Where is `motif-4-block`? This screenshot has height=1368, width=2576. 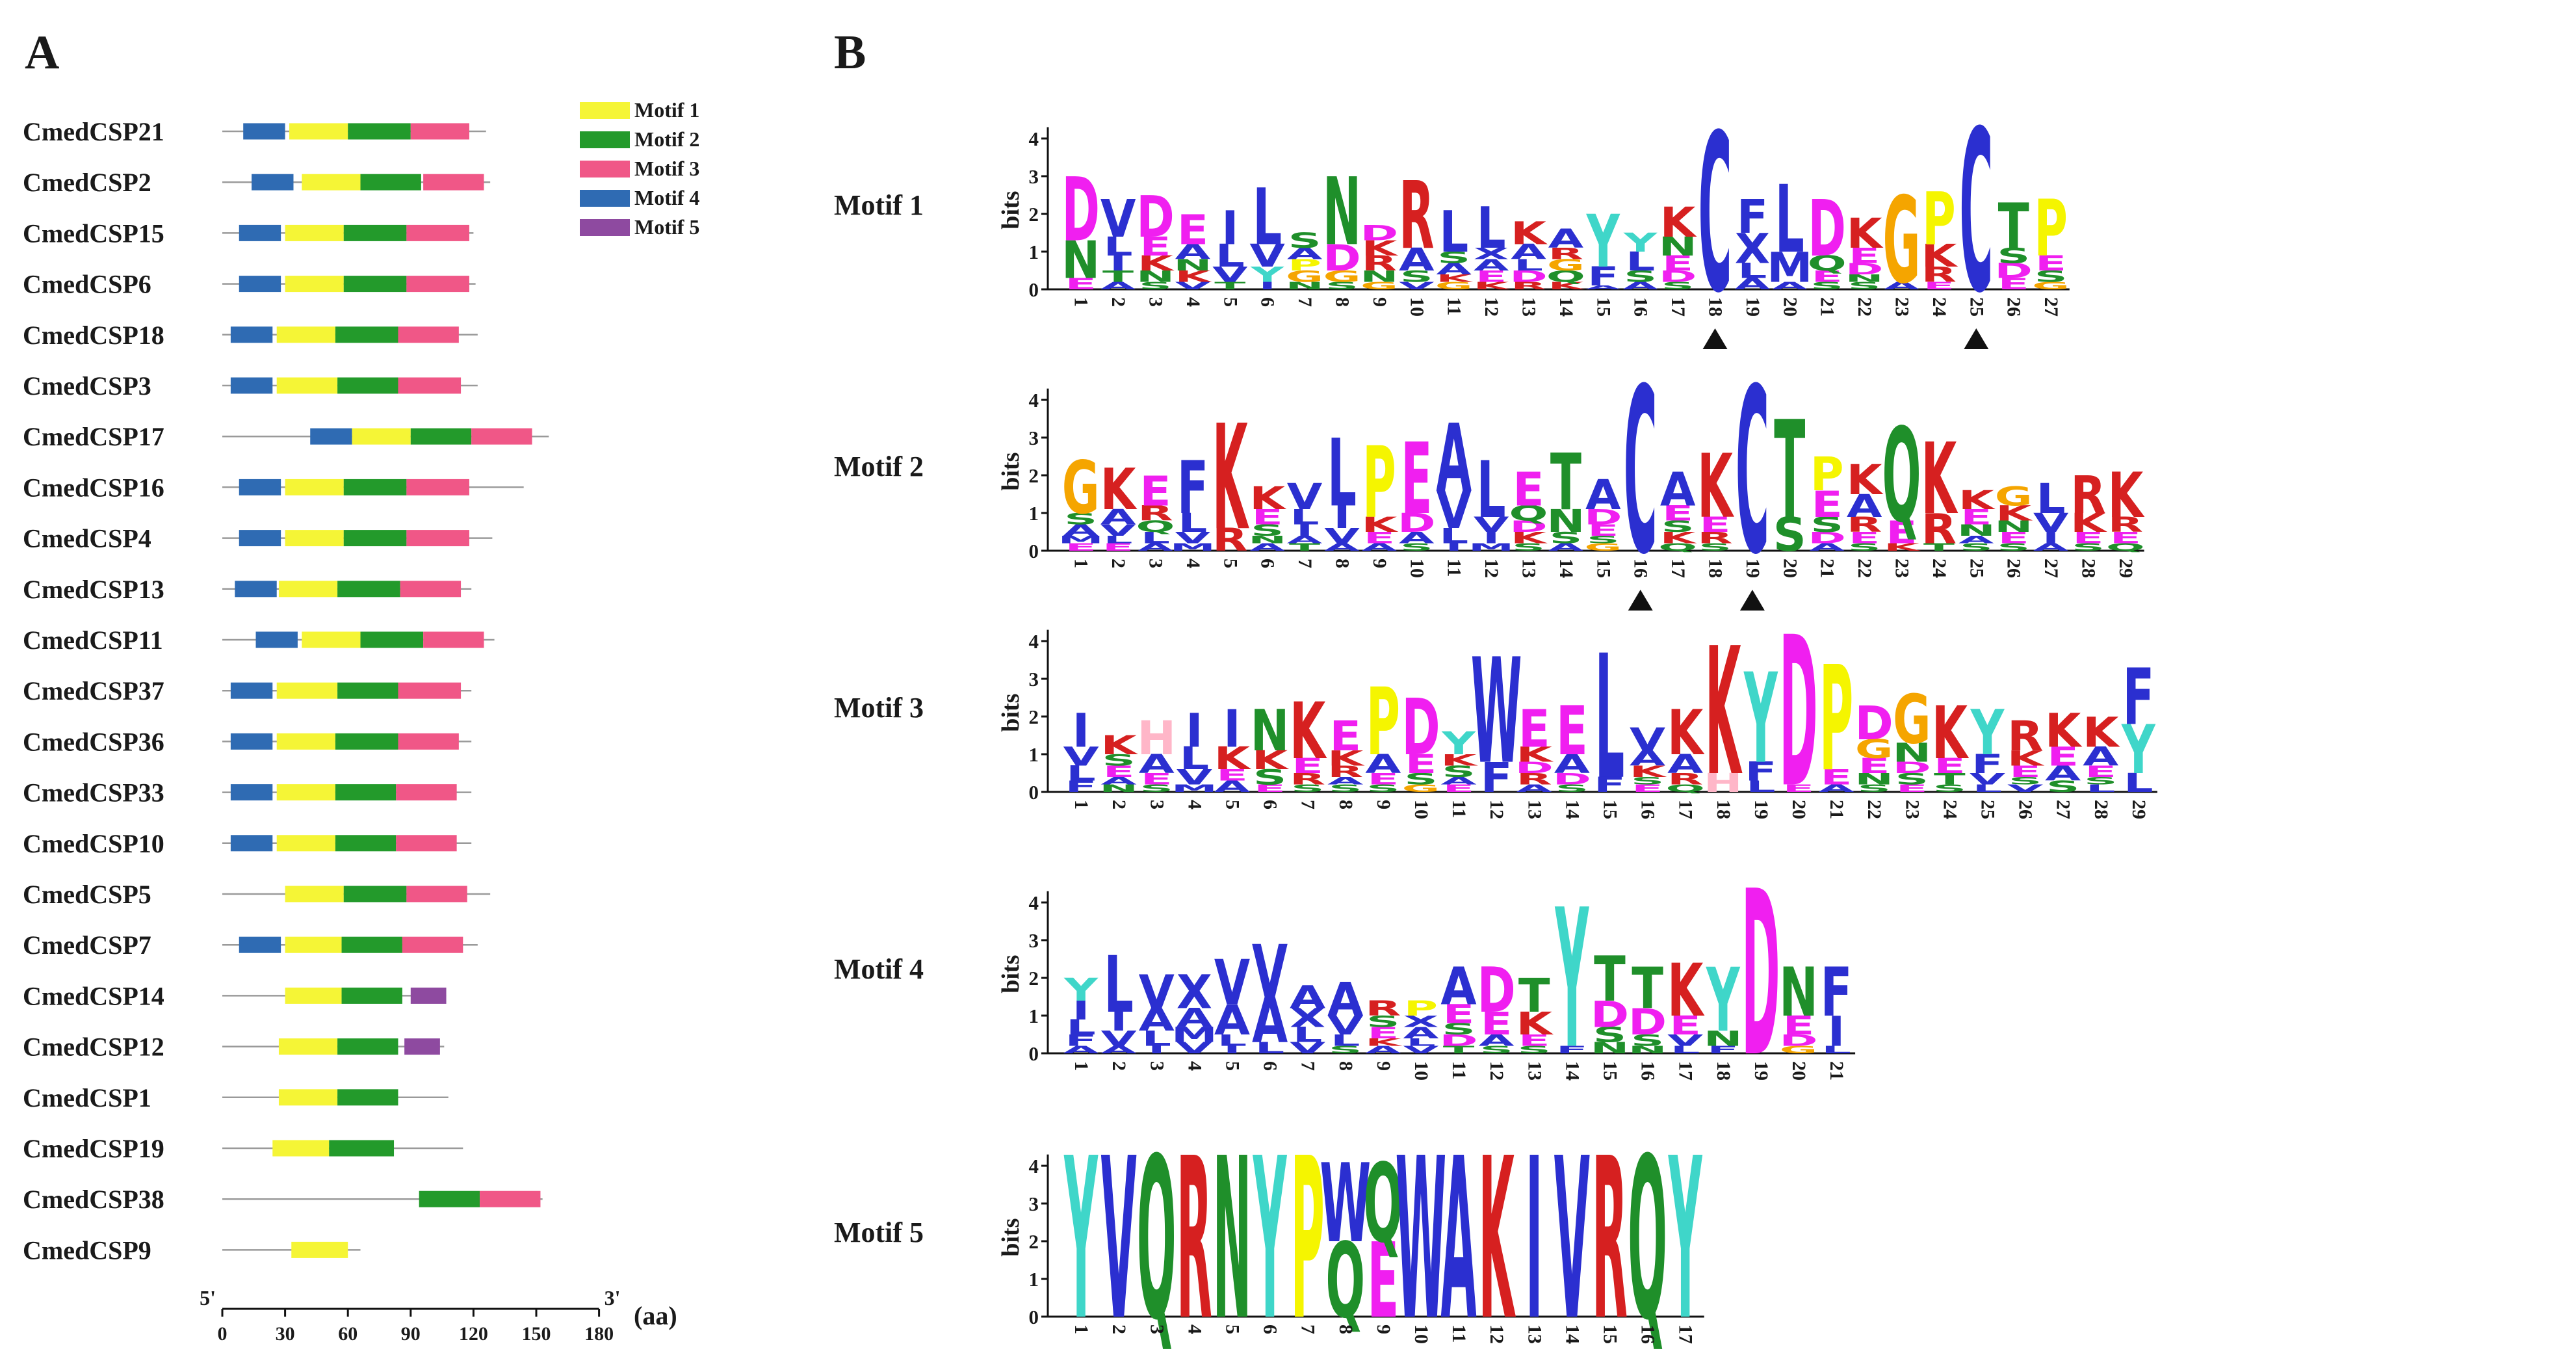
motif-4-block is located at coordinates (260, 944).